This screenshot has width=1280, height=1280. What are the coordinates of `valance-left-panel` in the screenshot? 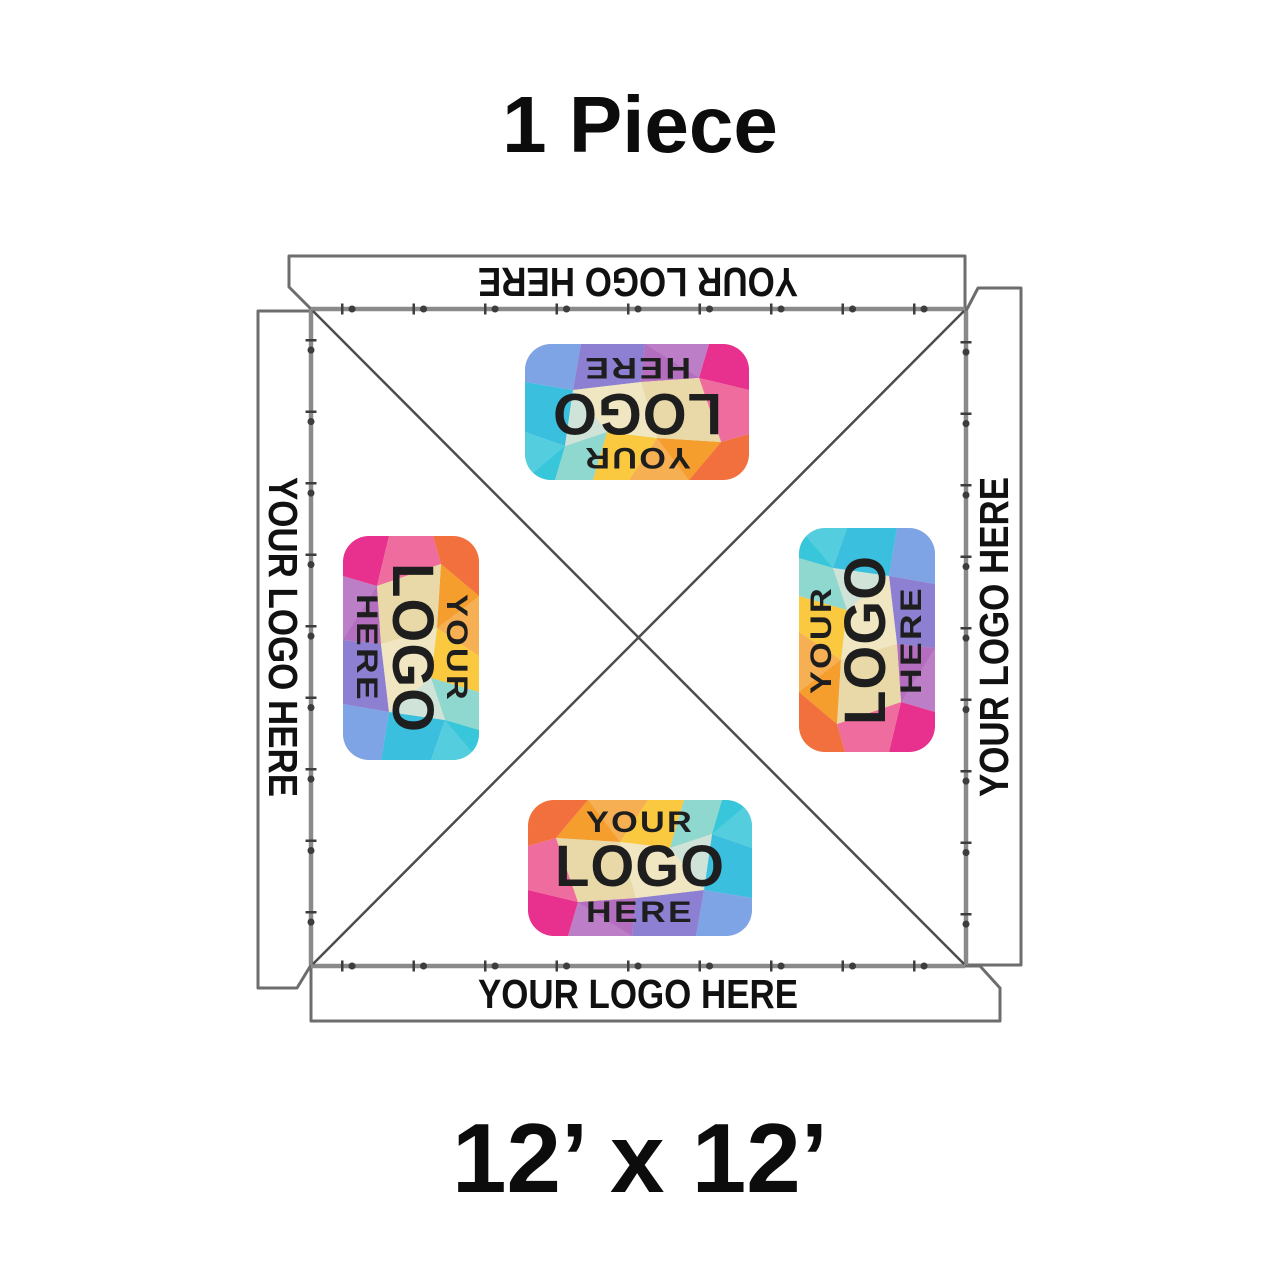 It's located at (284, 649).